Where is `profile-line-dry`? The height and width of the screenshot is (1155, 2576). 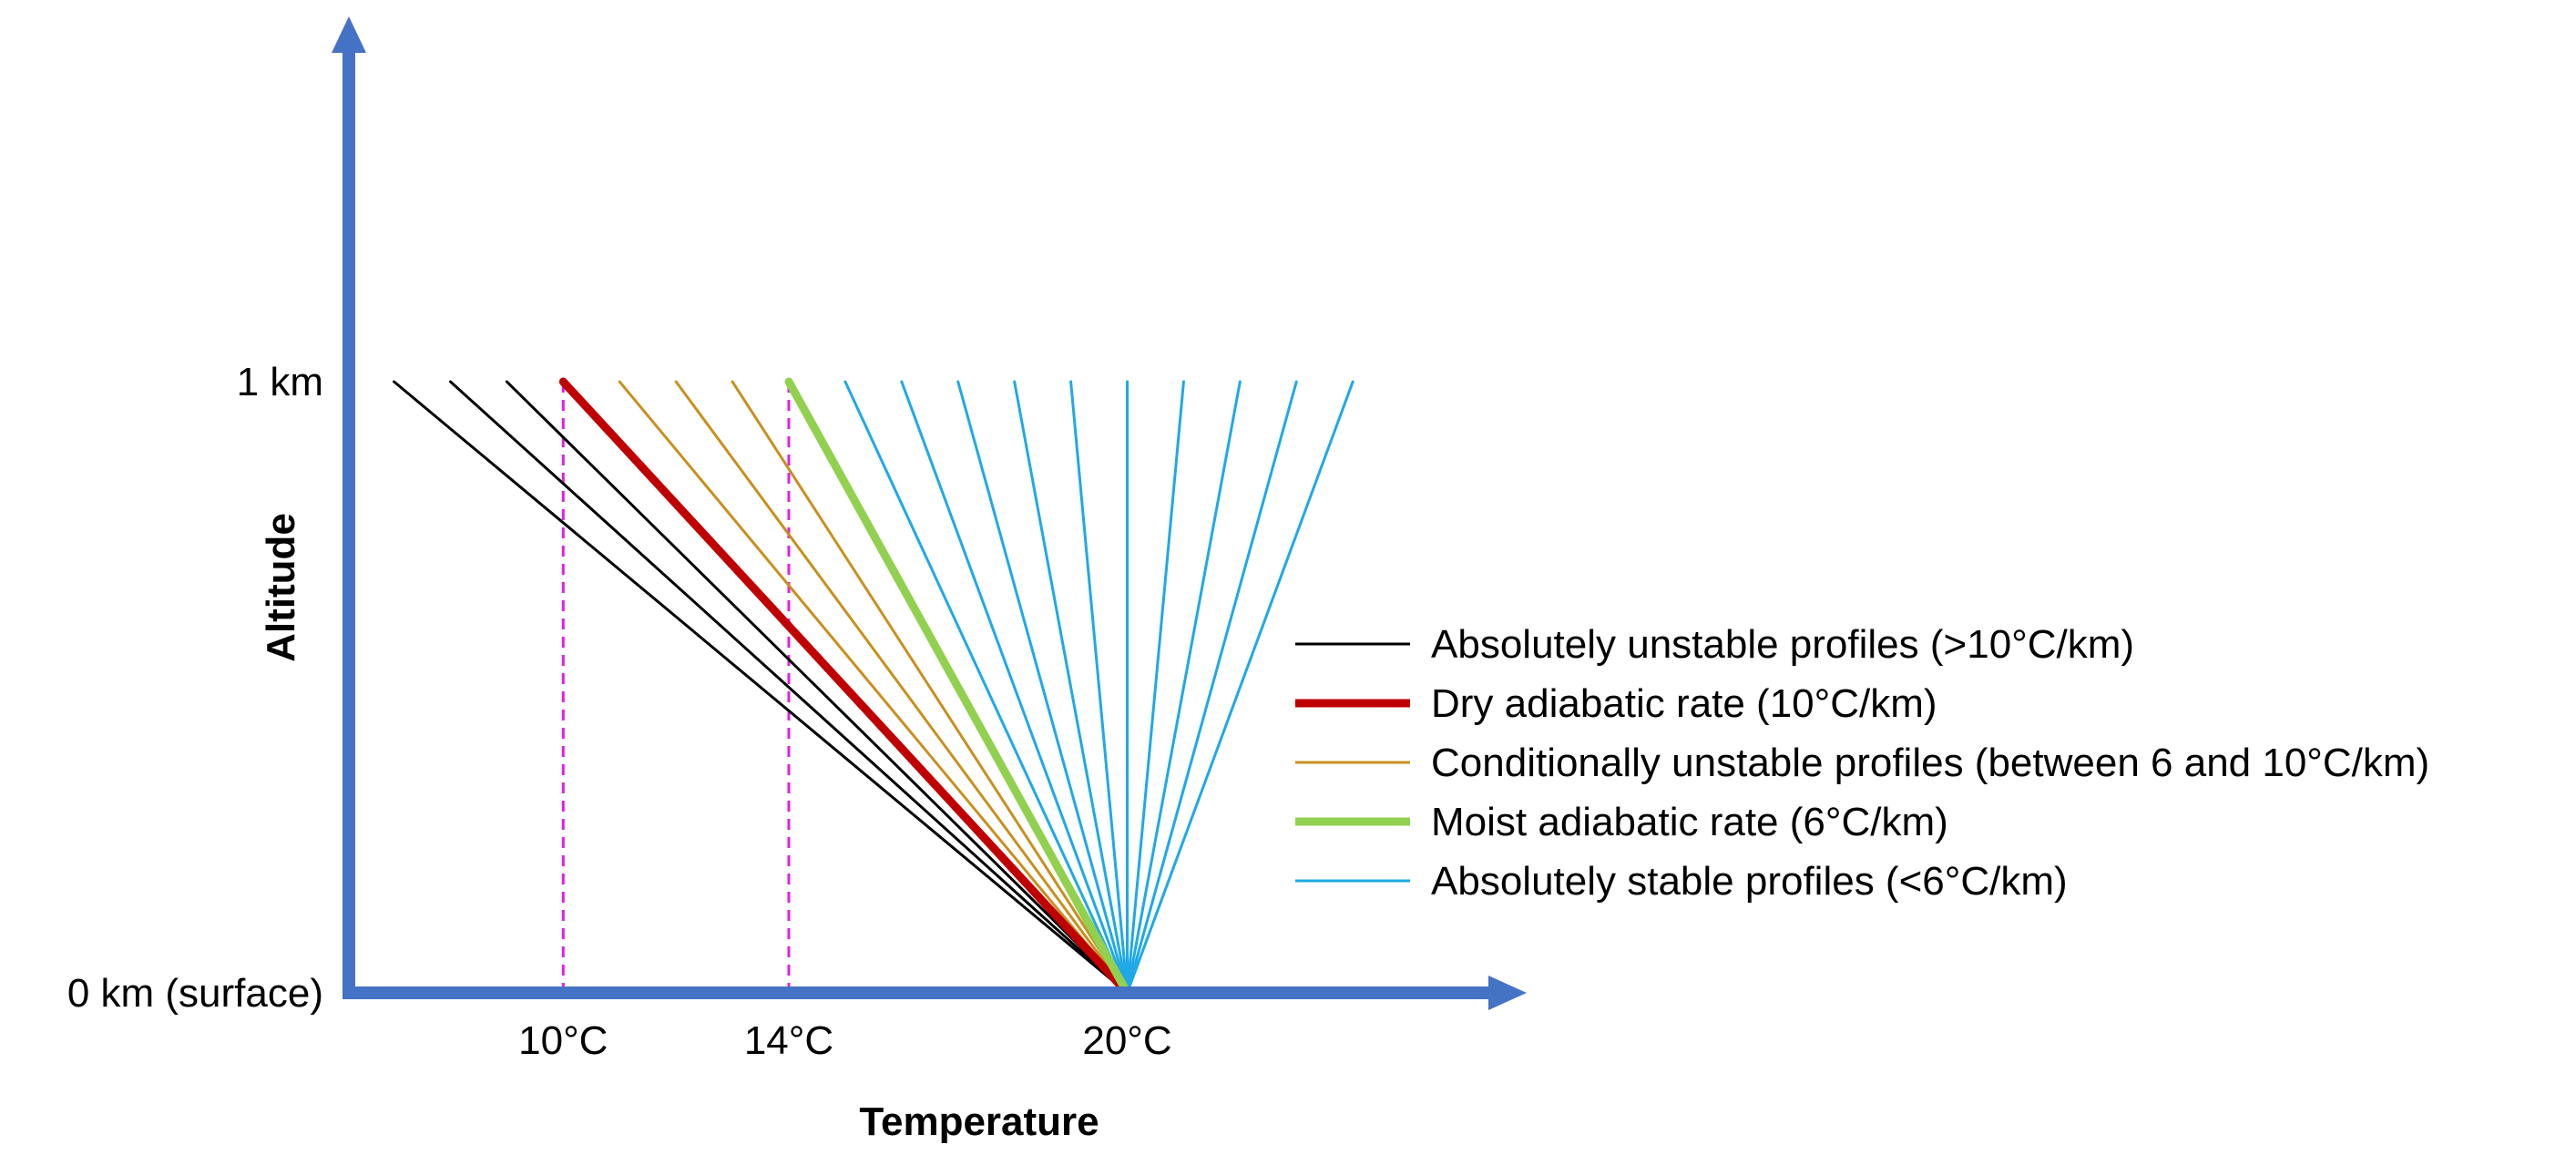
profile-line-dry is located at coordinates (845, 687).